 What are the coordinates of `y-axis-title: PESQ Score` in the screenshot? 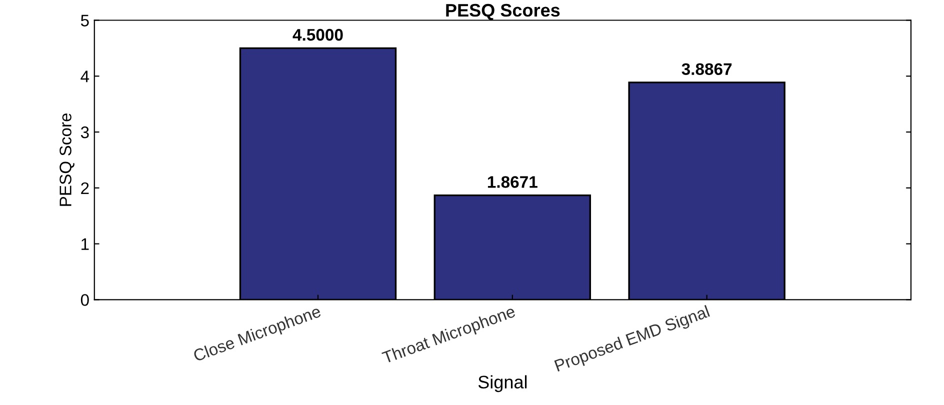 It's located at (67, 159).